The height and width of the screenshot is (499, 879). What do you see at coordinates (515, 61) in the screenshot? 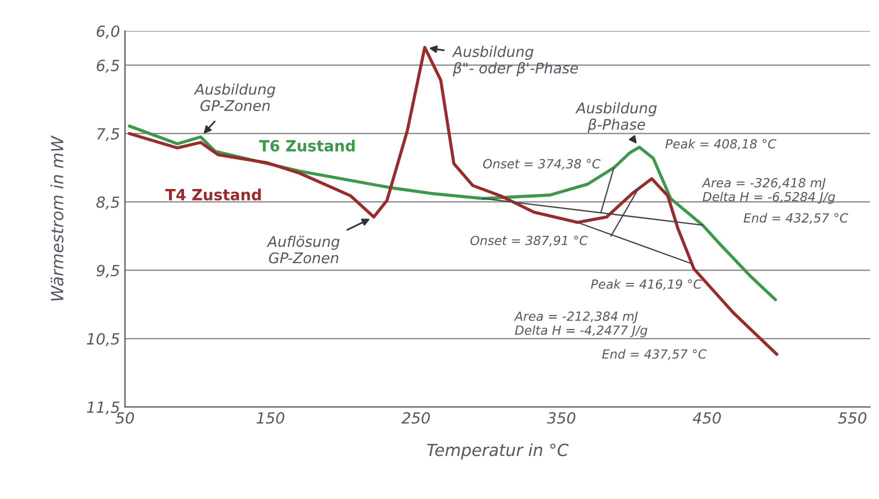
I see `annotation: Ausbildung β"- oder β'-Phase` at bounding box center [515, 61].